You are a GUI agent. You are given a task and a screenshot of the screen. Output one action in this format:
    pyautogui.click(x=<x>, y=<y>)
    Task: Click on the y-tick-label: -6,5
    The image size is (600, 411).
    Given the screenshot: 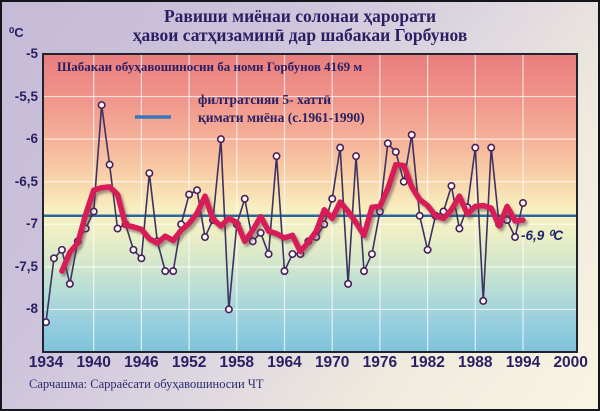 What is the action you would take?
    pyautogui.click(x=26, y=181)
    